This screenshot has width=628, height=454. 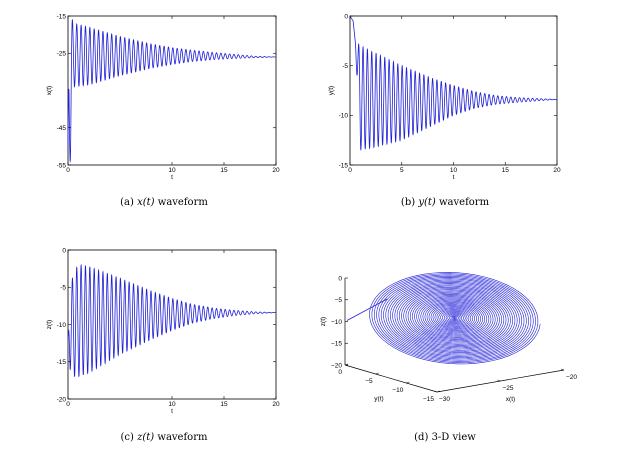 What do you see at coordinates (571, 377) in the screenshot?
I see `x-tick-label: −20` at bounding box center [571, 377].